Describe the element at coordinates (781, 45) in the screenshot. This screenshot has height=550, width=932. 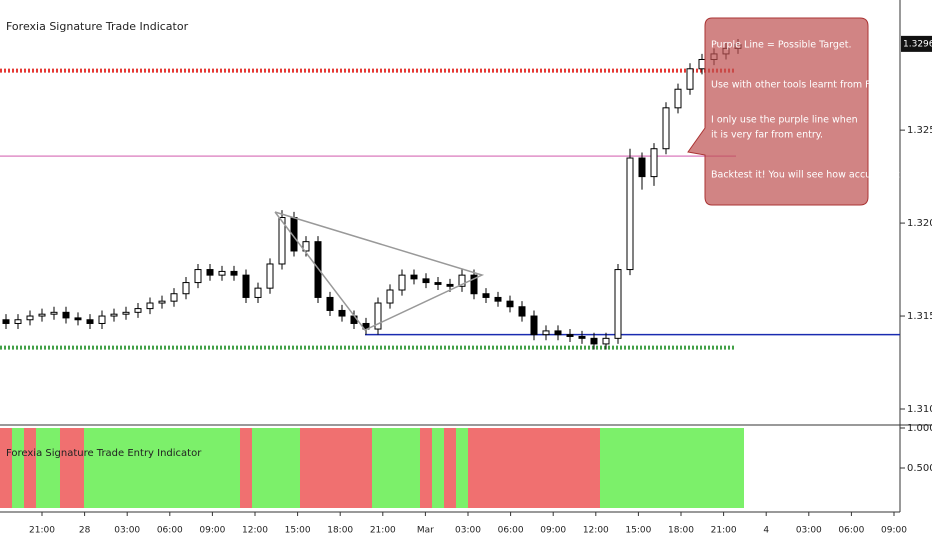
I see `callout-line: Purple Line = Possible Target.` at that location.